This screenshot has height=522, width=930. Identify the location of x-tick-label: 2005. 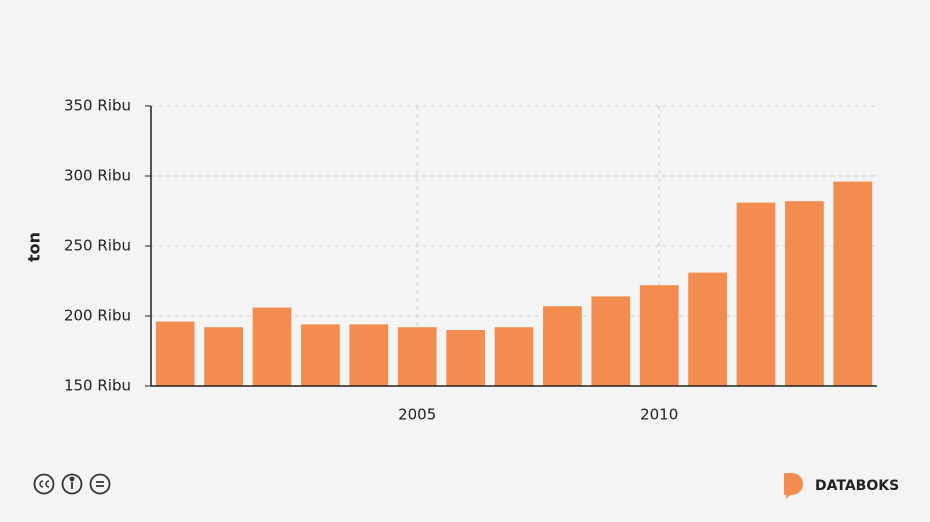
(417, 415).